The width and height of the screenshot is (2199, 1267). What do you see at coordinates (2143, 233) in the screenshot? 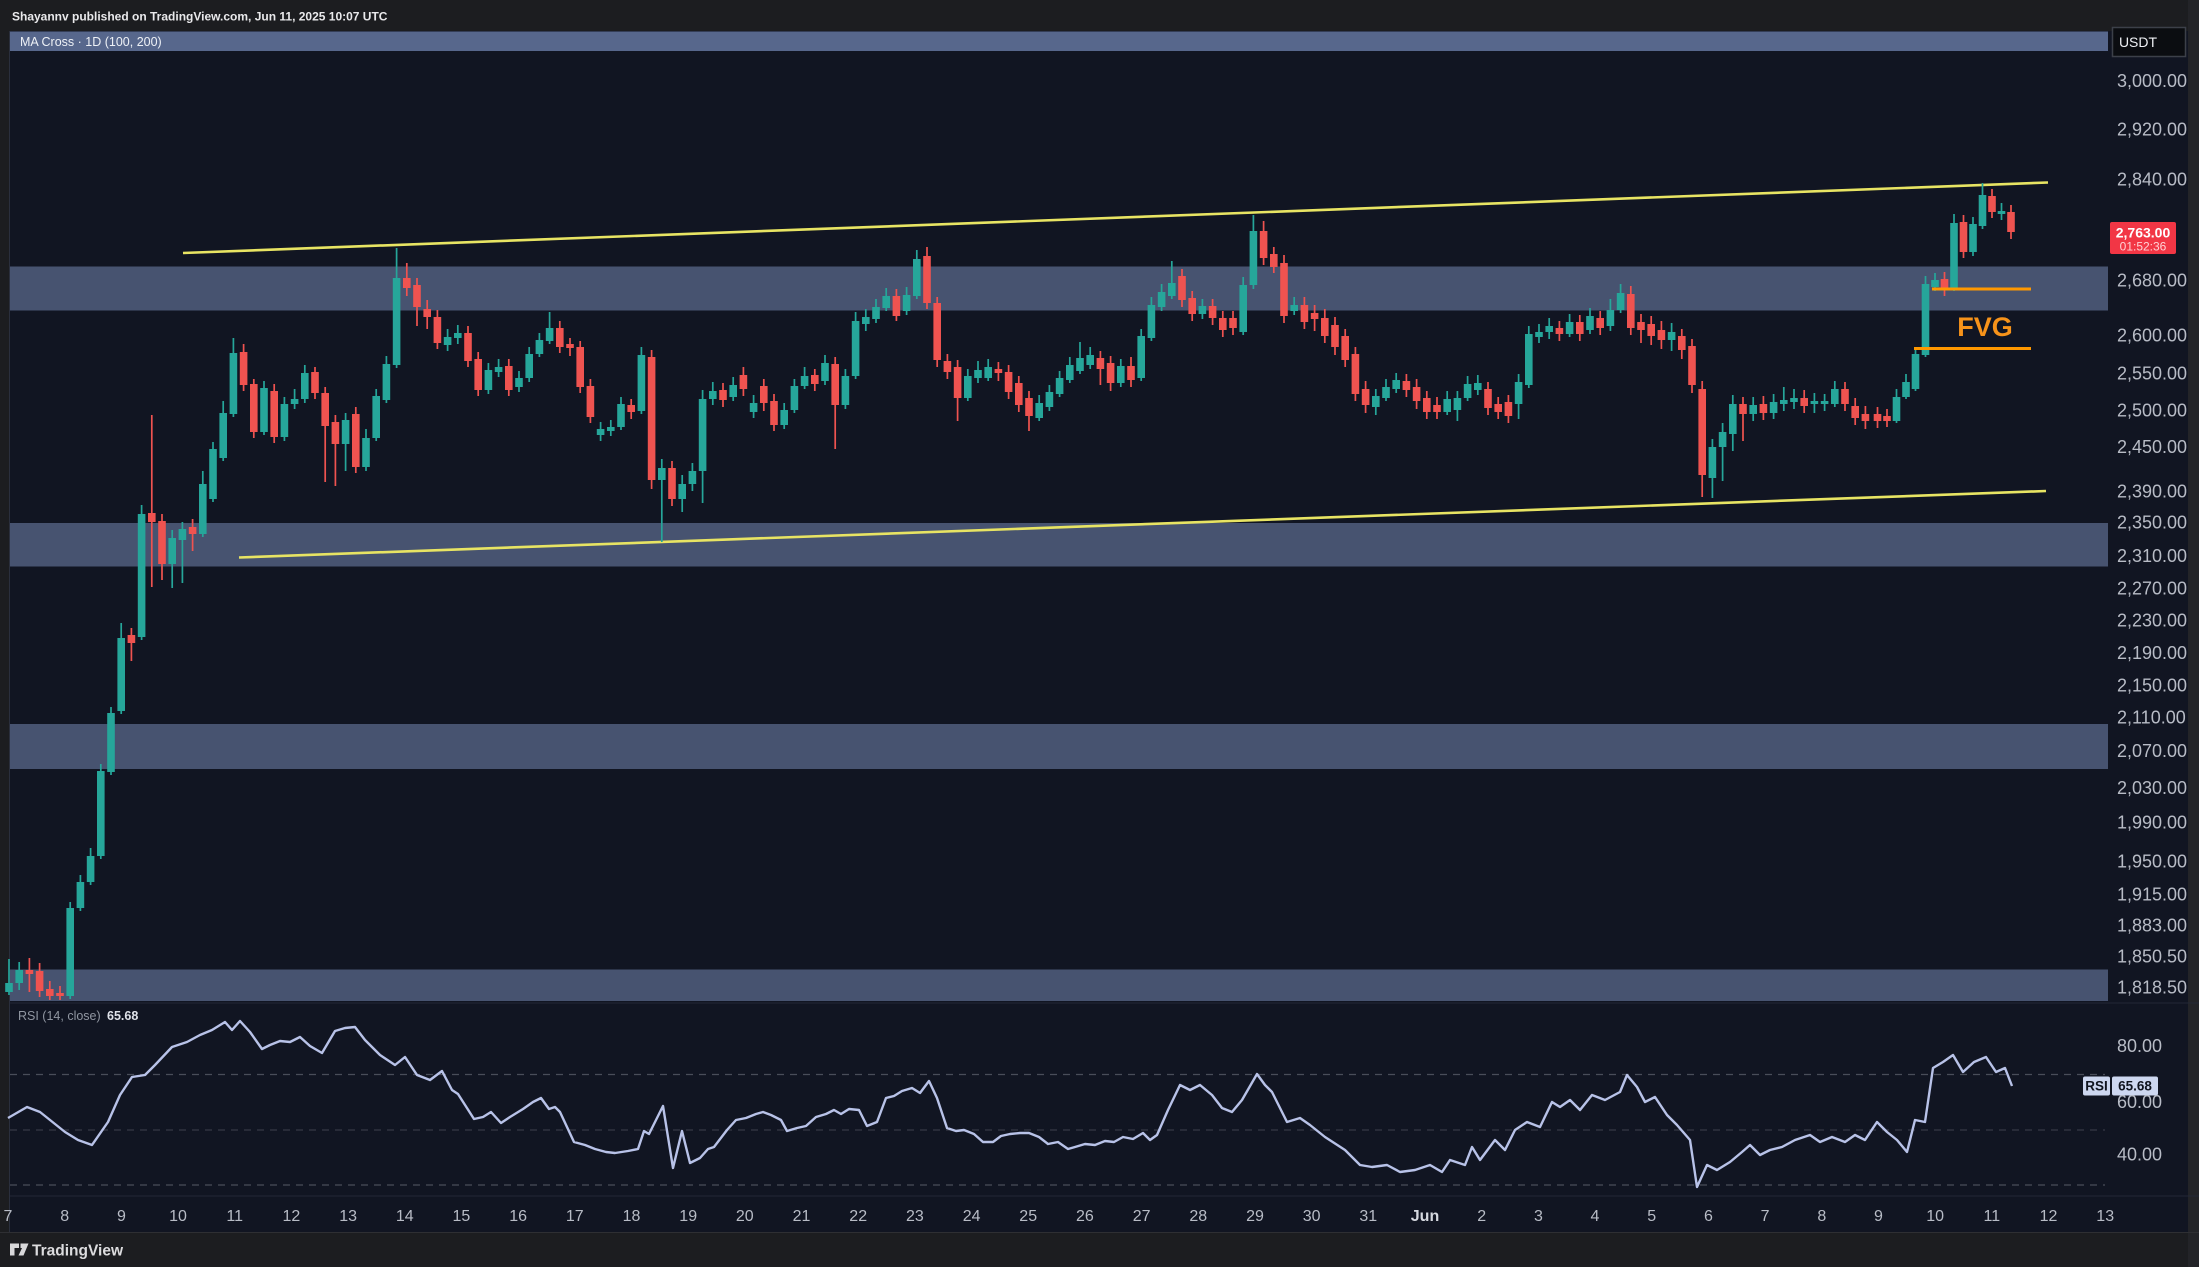
I see `svg-text: 2,763.00` at bounding box center [2143, 233].